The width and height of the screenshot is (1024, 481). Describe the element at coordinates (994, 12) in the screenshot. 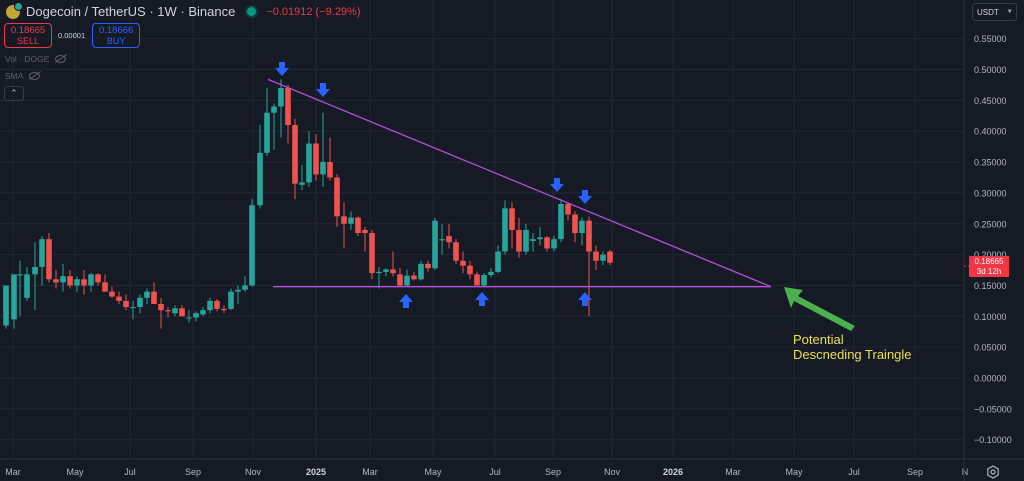

I see `currency-select: USDT ▼` at that location.